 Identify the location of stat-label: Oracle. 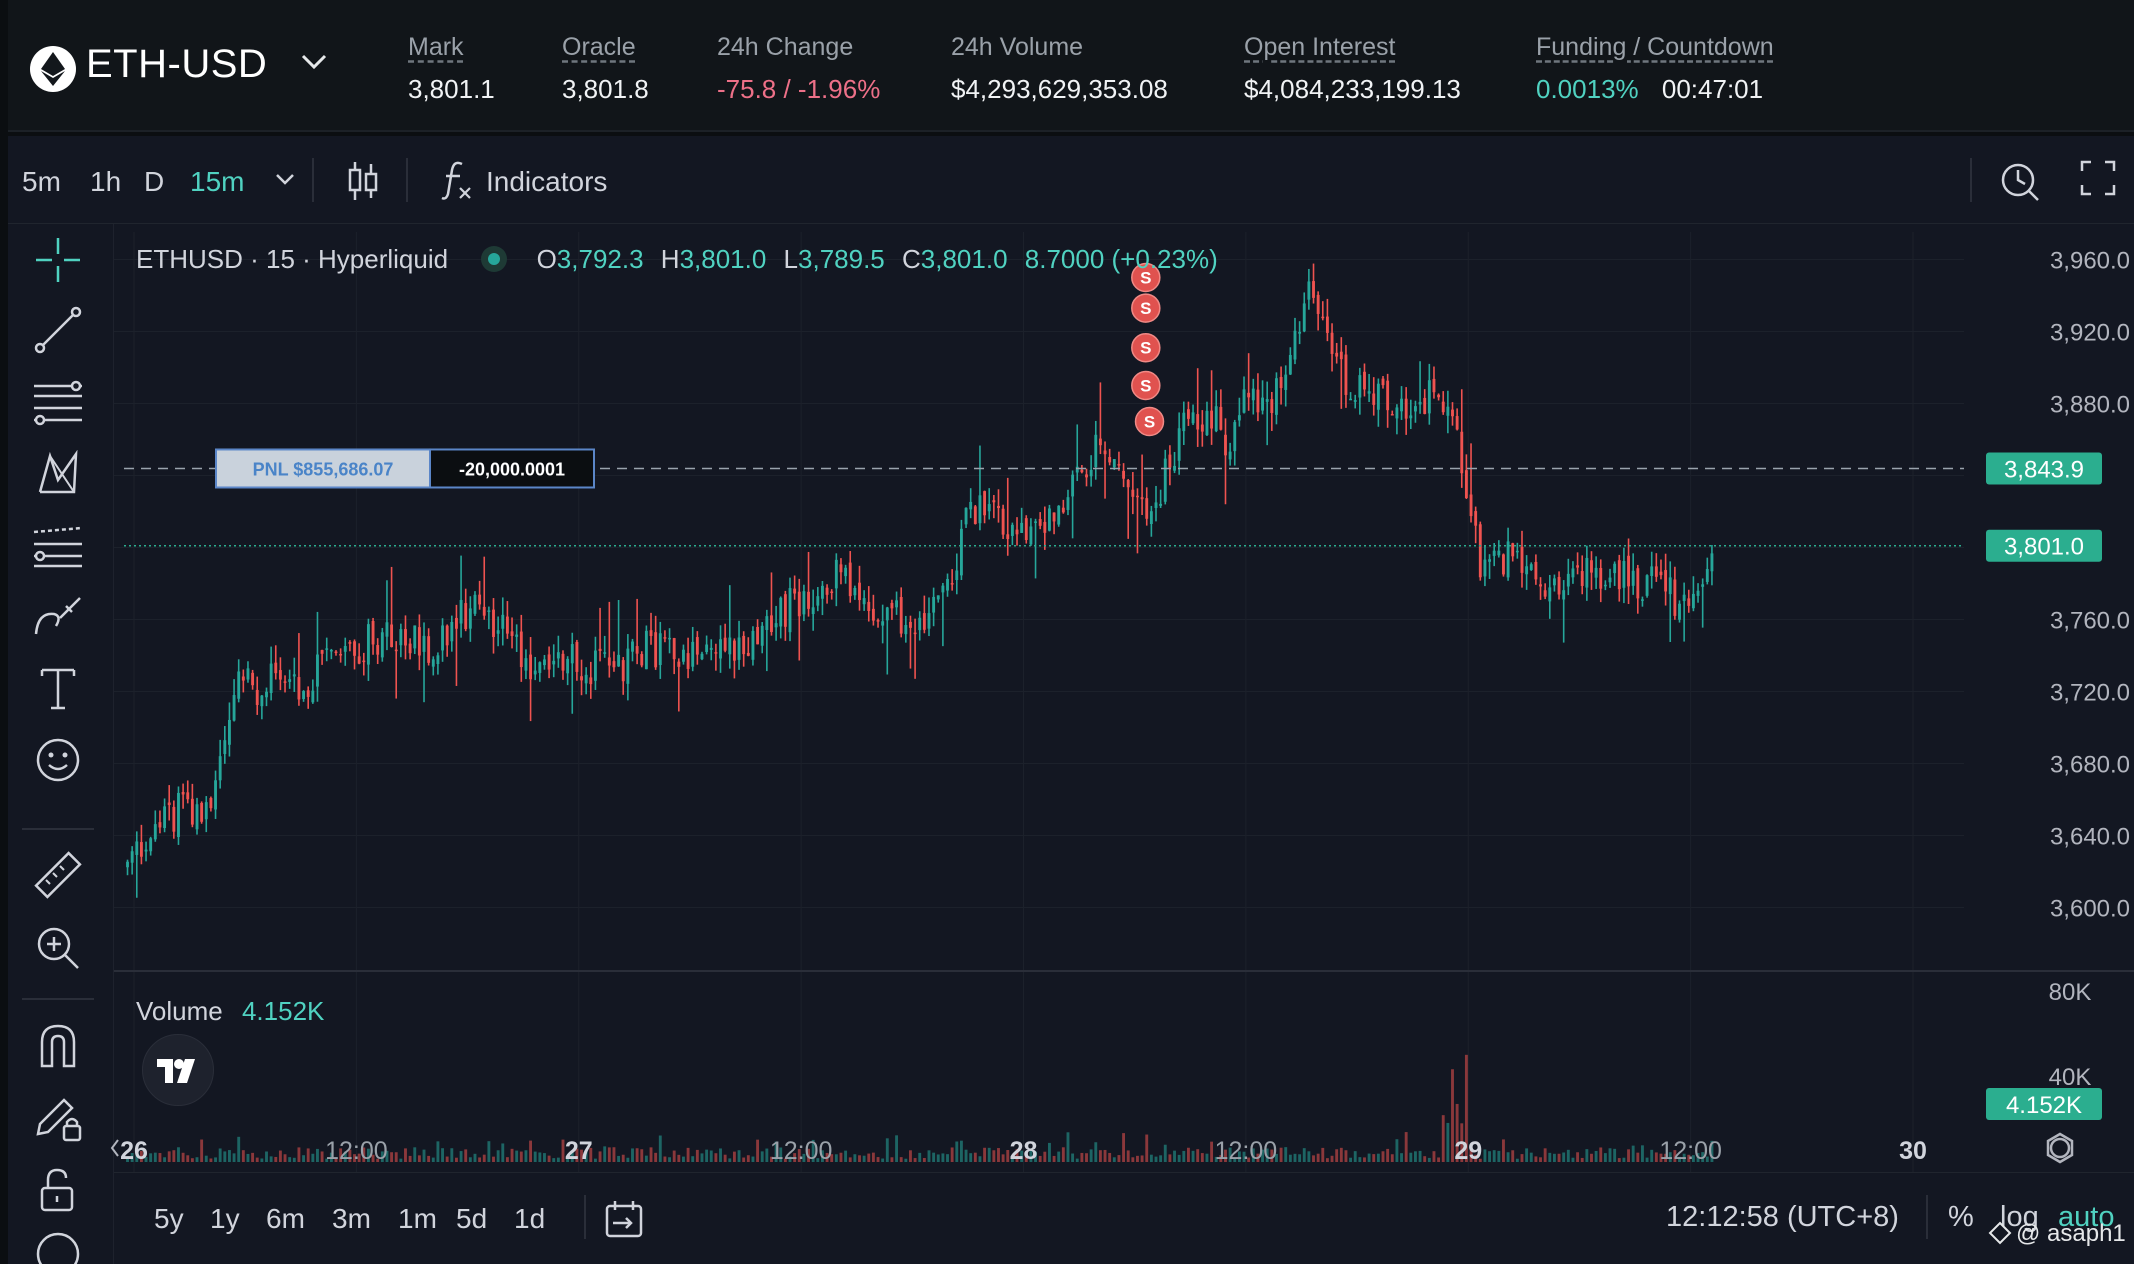
(599, 47).